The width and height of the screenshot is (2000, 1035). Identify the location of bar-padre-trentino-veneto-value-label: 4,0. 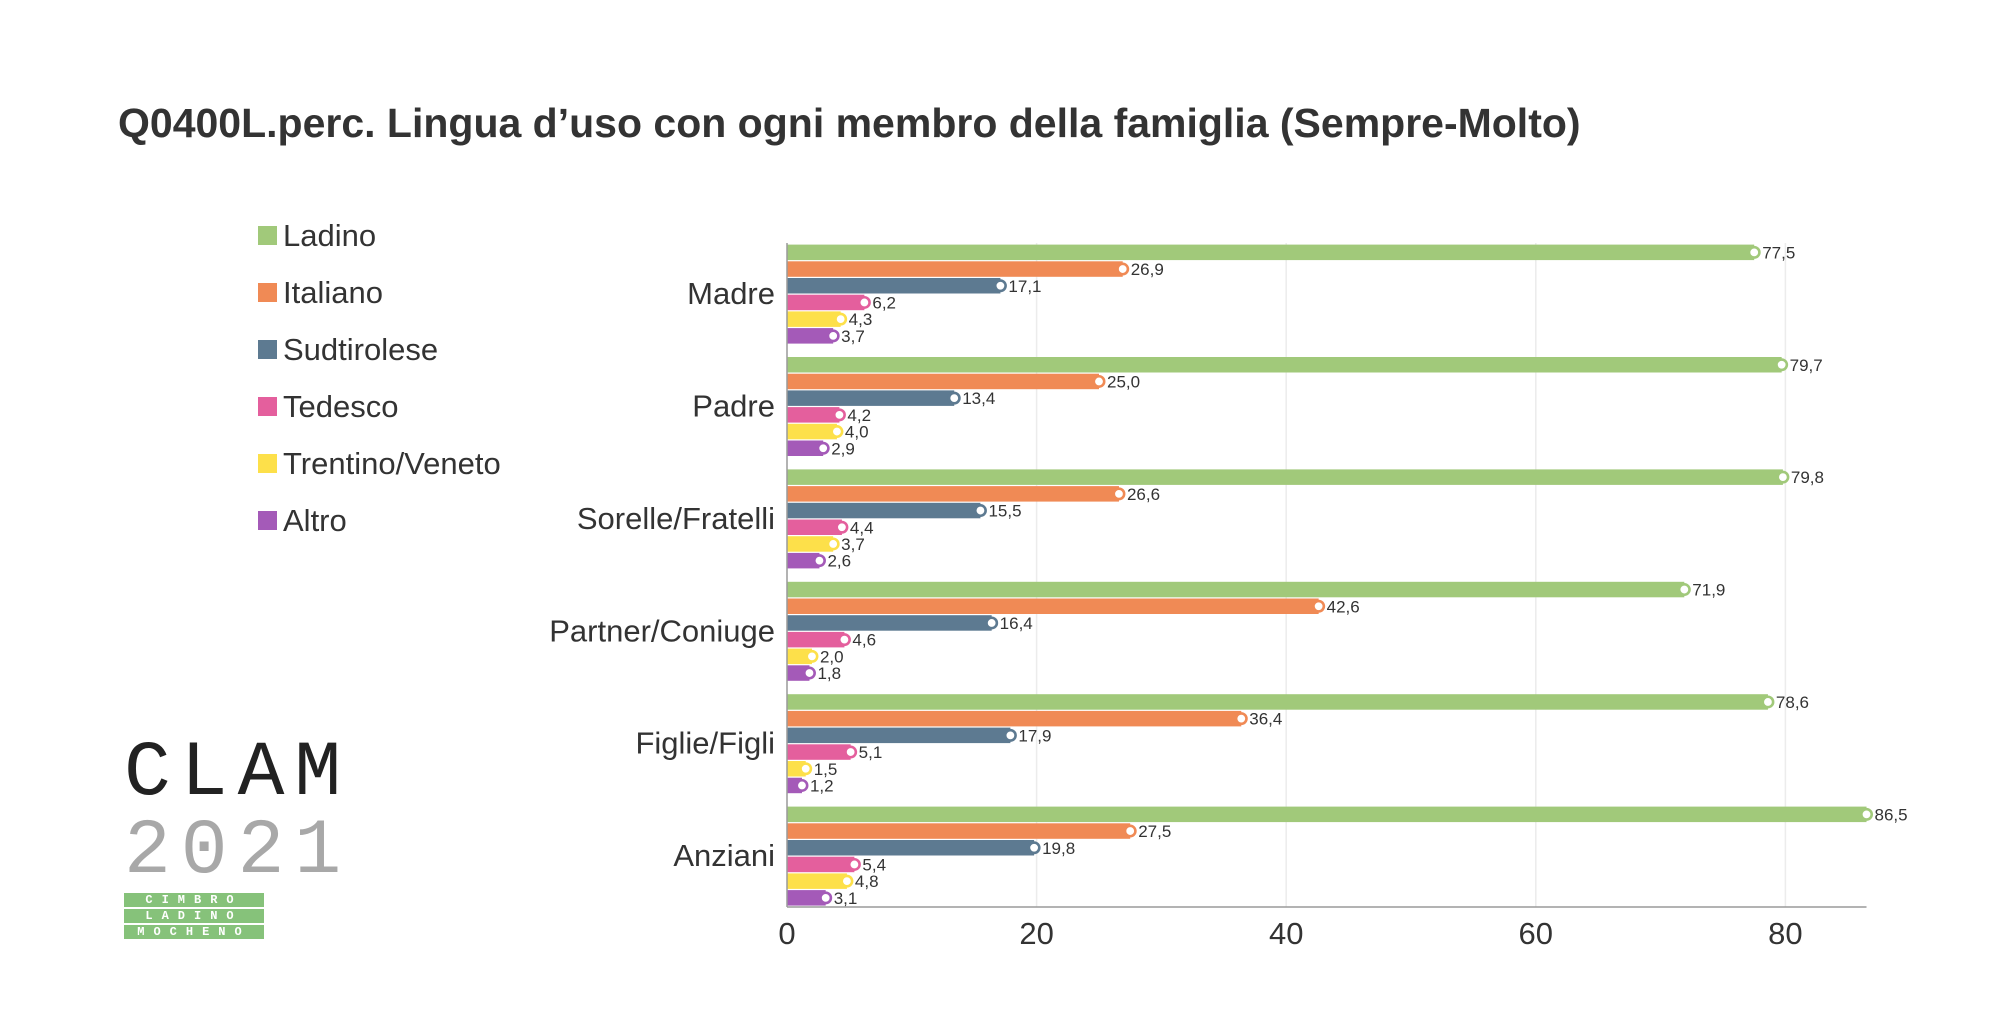
(857, 432).